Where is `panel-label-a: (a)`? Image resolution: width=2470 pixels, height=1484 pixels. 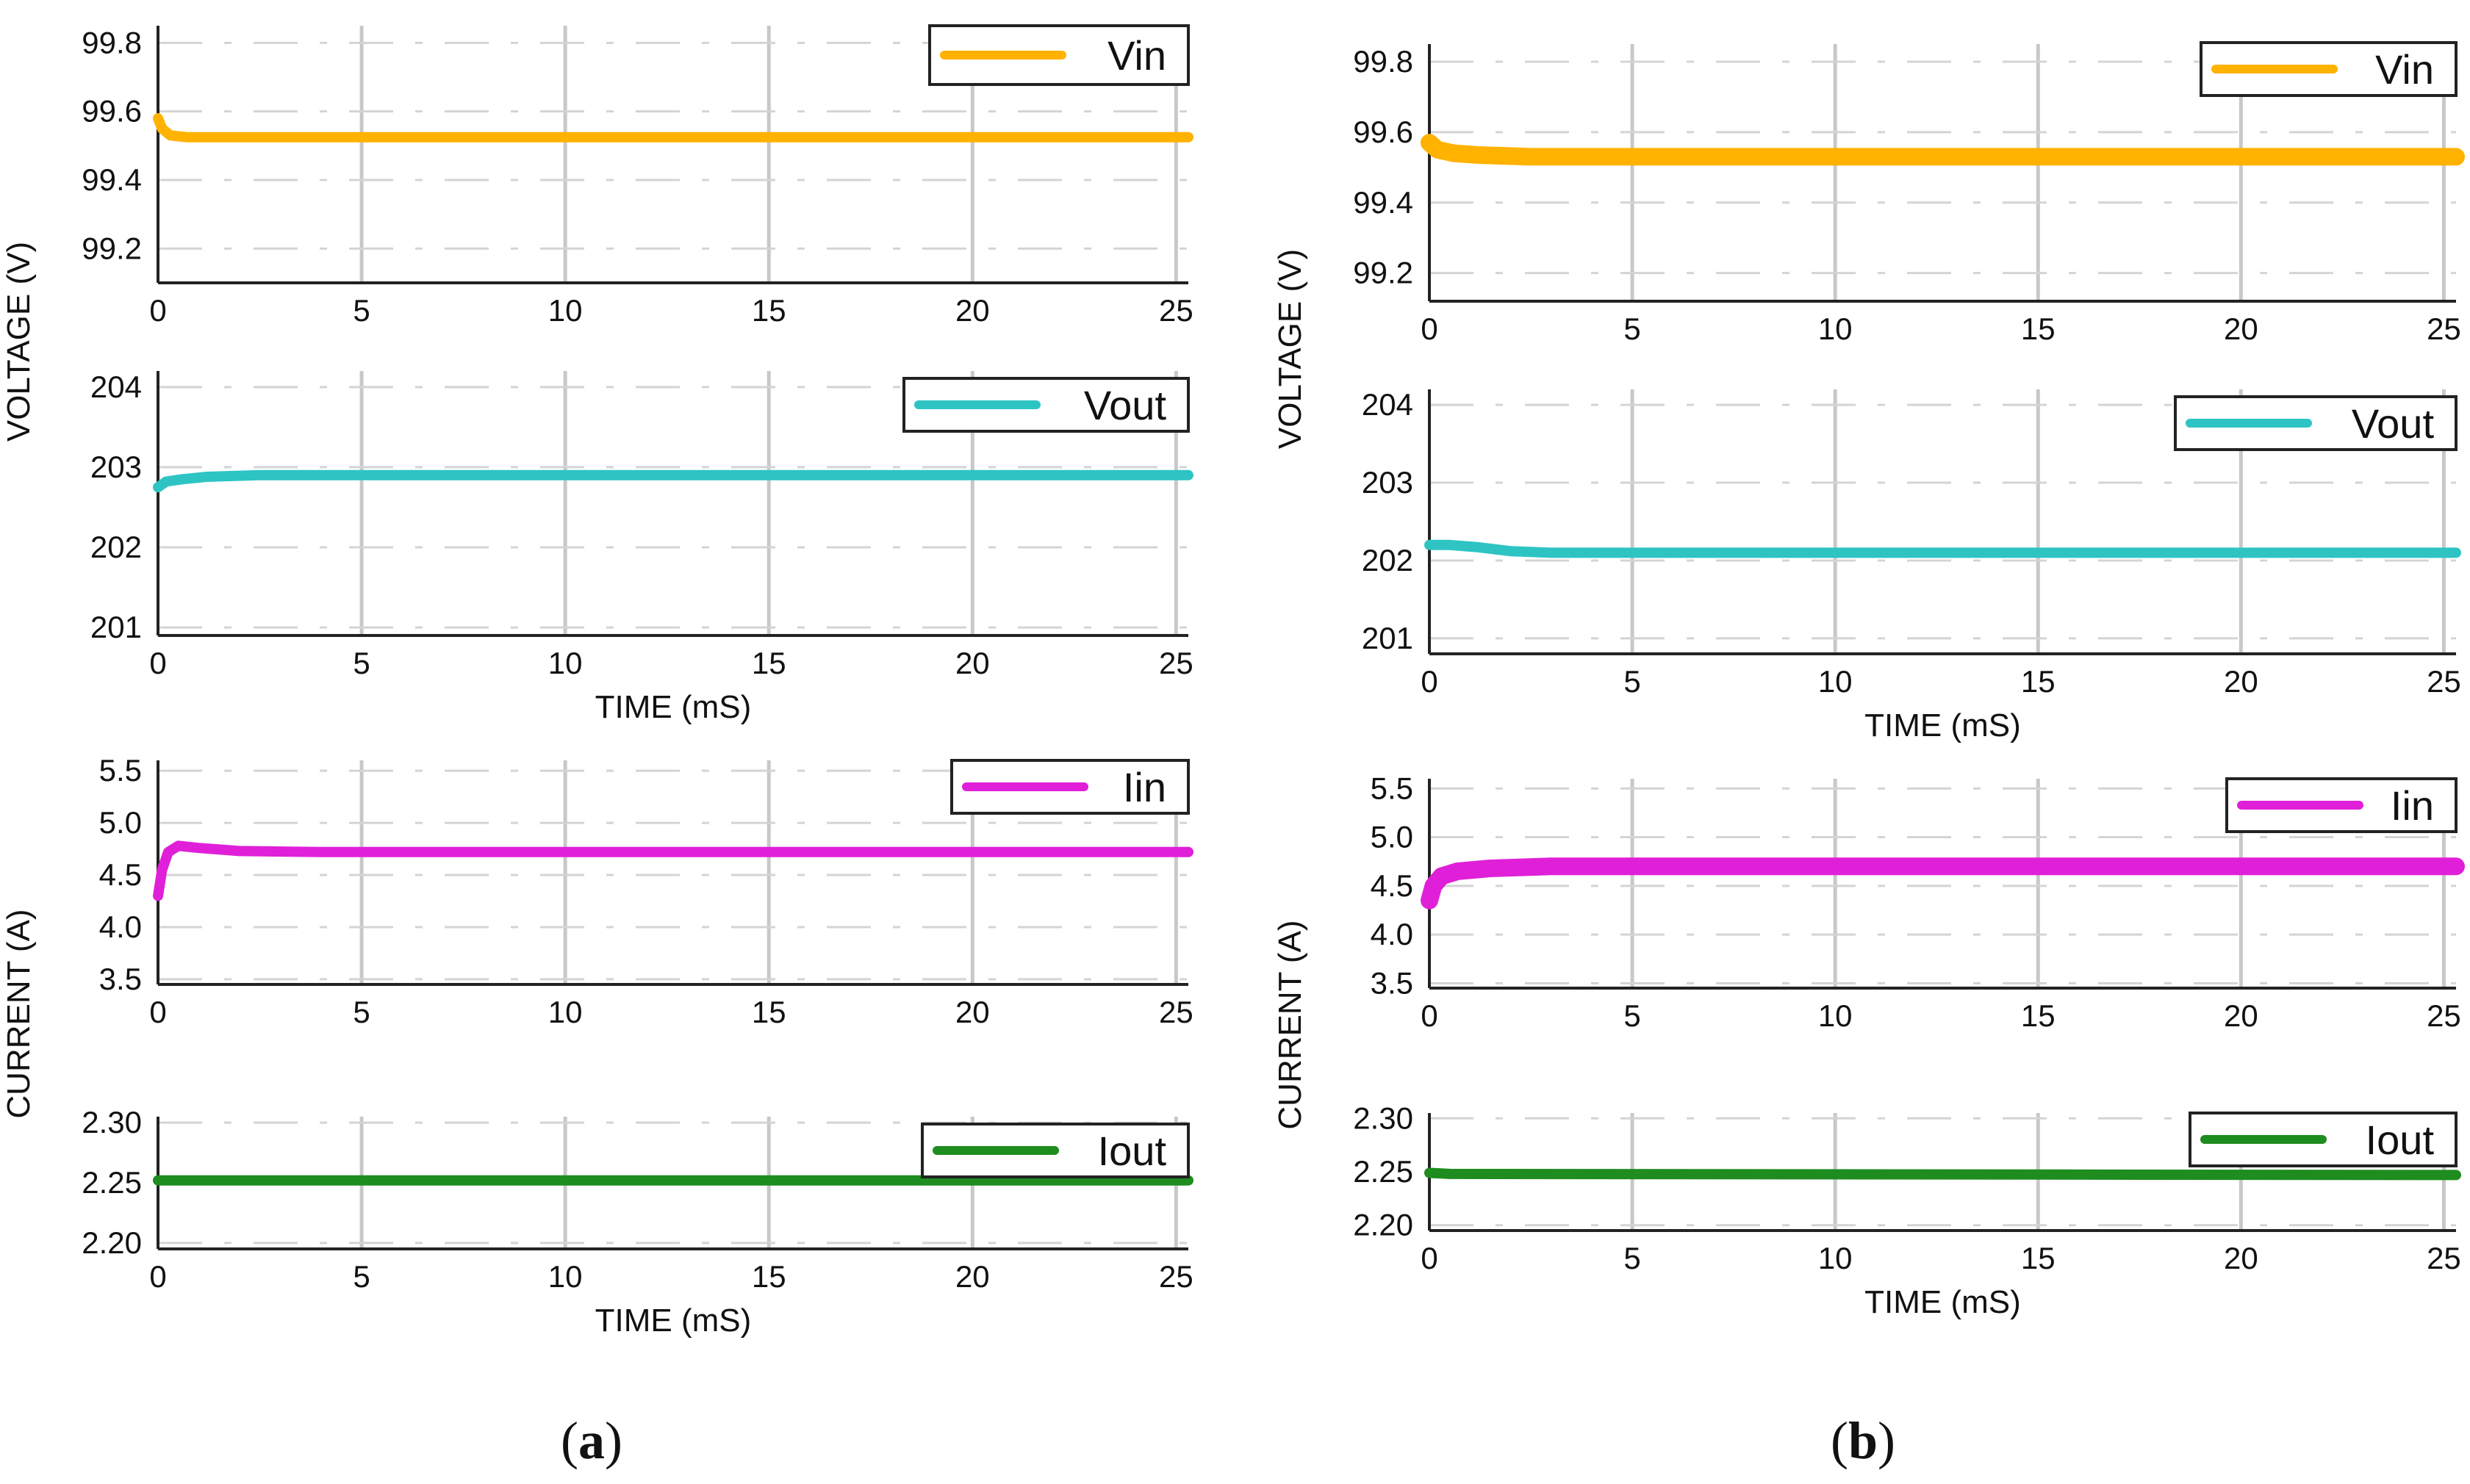 panel-label-a: (a) is located at coordinates (592, 1440).